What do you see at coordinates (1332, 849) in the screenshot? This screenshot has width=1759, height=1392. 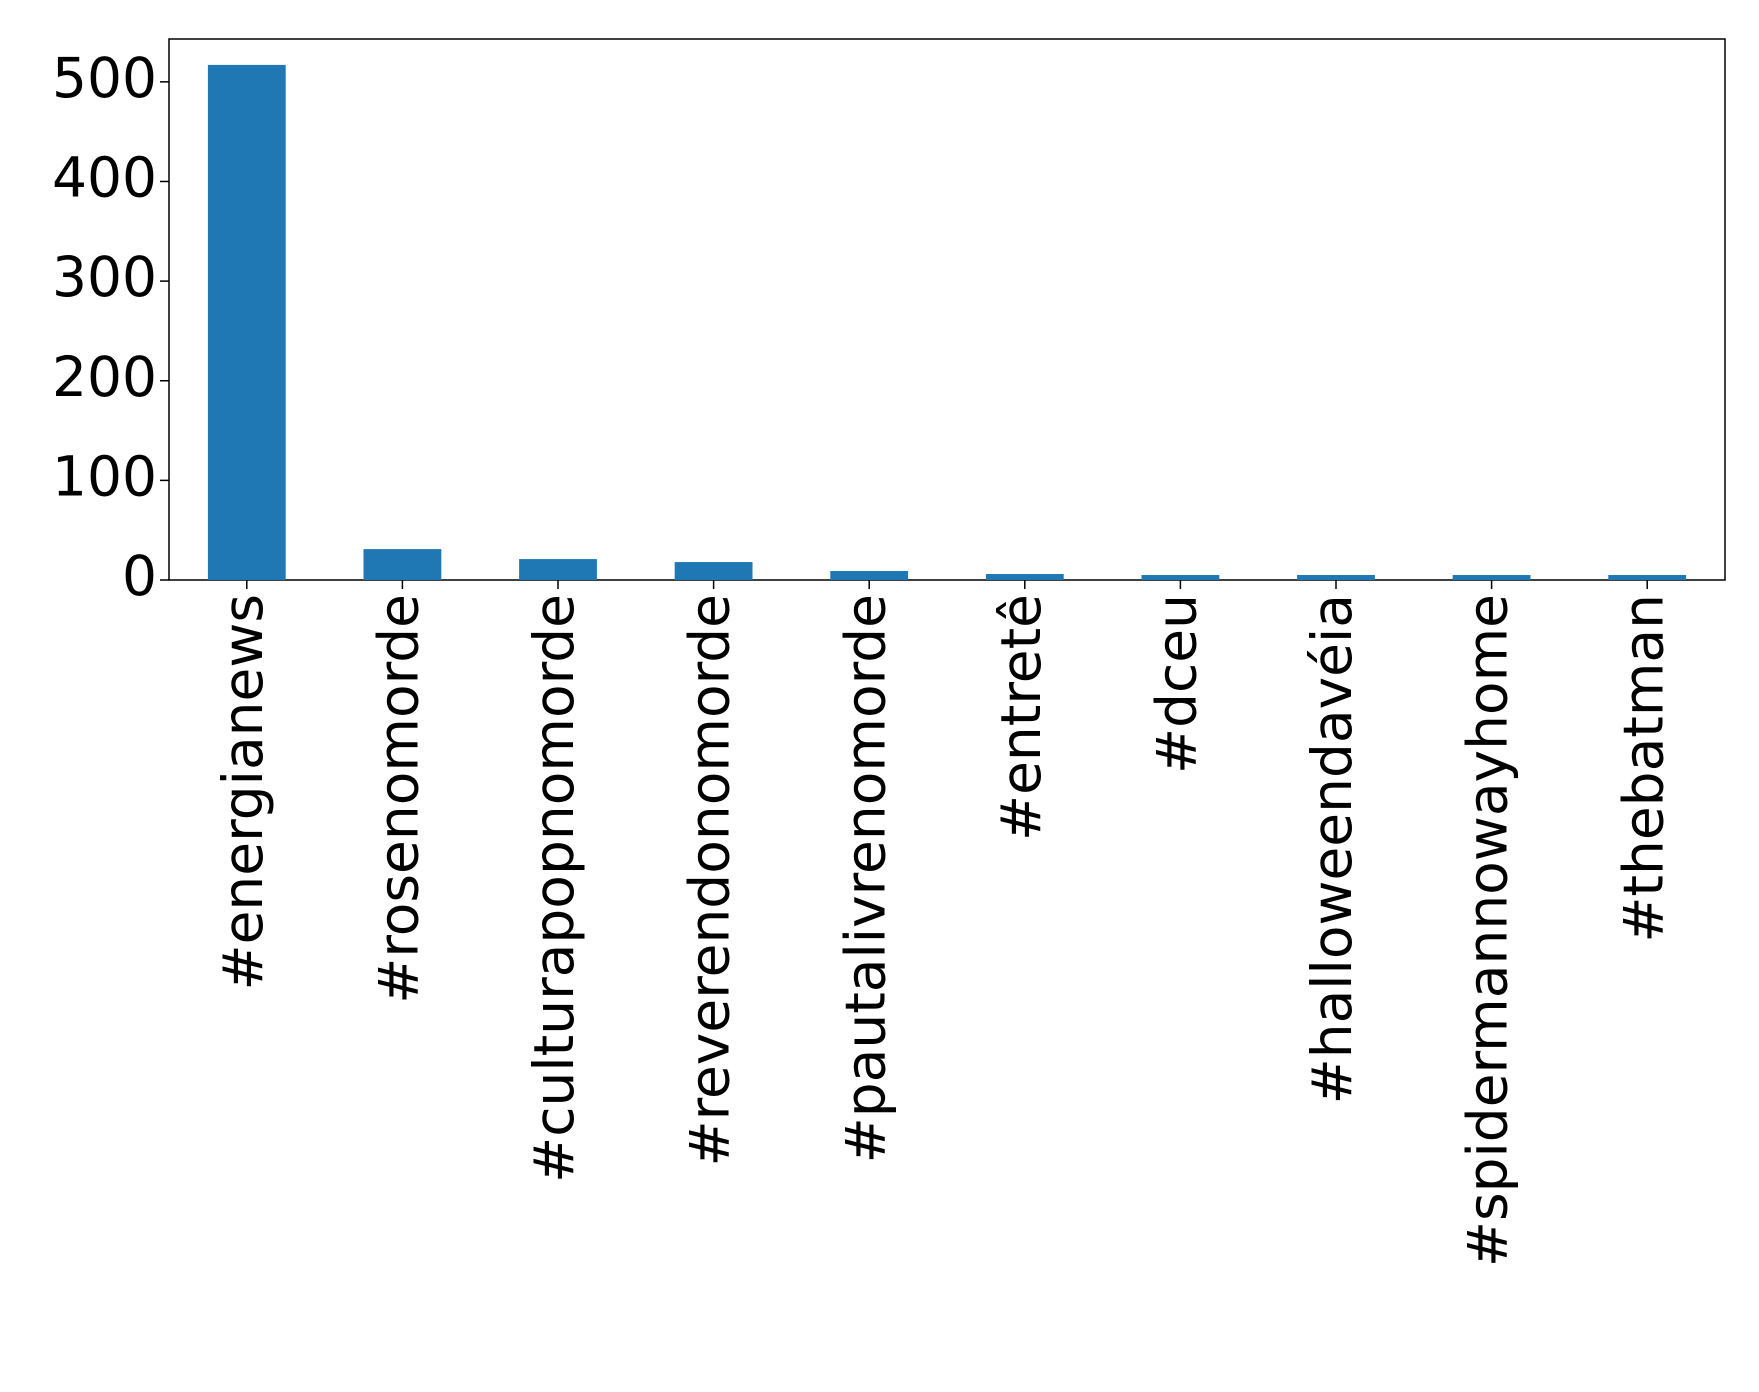 I see `x-tick-label: #halloweendavéia` at bounding box center [1332, 849].